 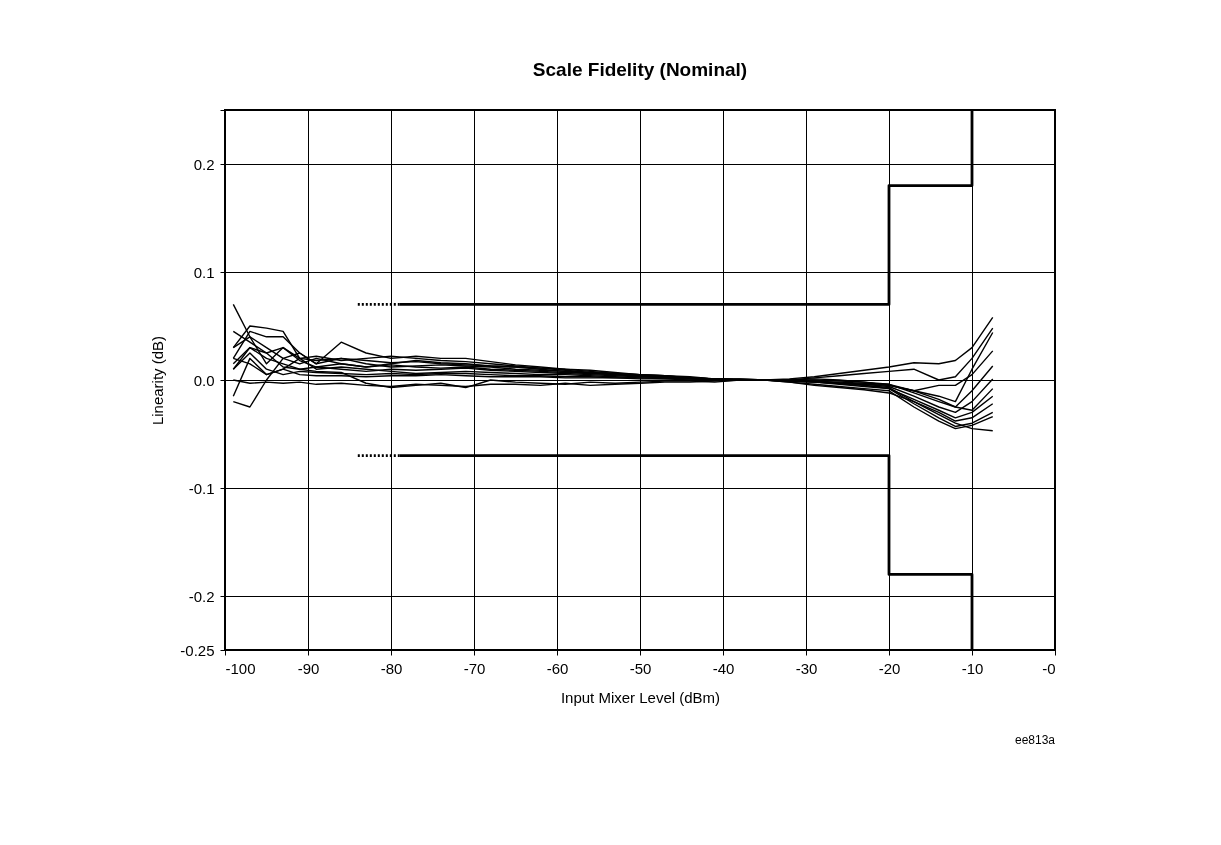 I want to click on x-tick-label: -40, so click(x=723, y=668).